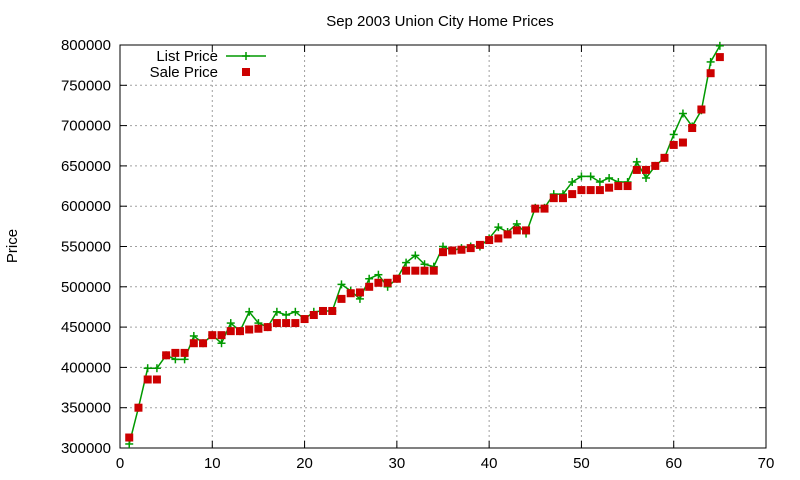  I want to click on y-tick-label: 800000, so click(86, 45).